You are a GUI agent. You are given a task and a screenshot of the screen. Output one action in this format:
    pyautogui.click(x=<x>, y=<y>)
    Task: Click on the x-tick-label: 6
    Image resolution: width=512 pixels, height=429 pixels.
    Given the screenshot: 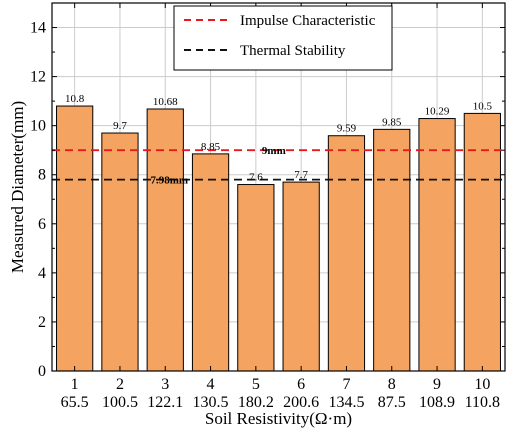 What is the action you would take?
    pyautogui.click(x=301, y=384)
    